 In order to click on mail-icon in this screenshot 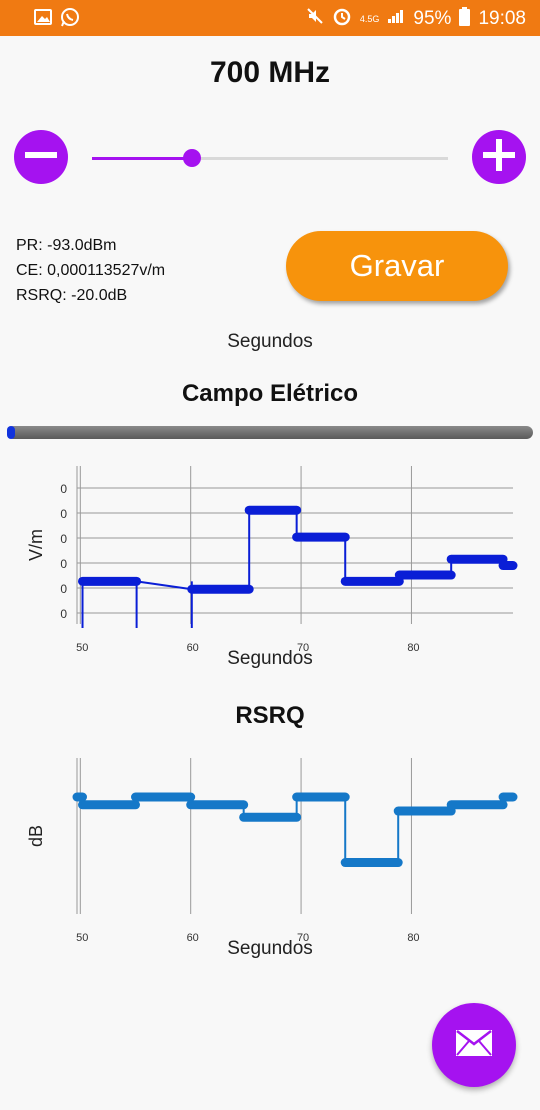, I will do `click(474, 1045)`.